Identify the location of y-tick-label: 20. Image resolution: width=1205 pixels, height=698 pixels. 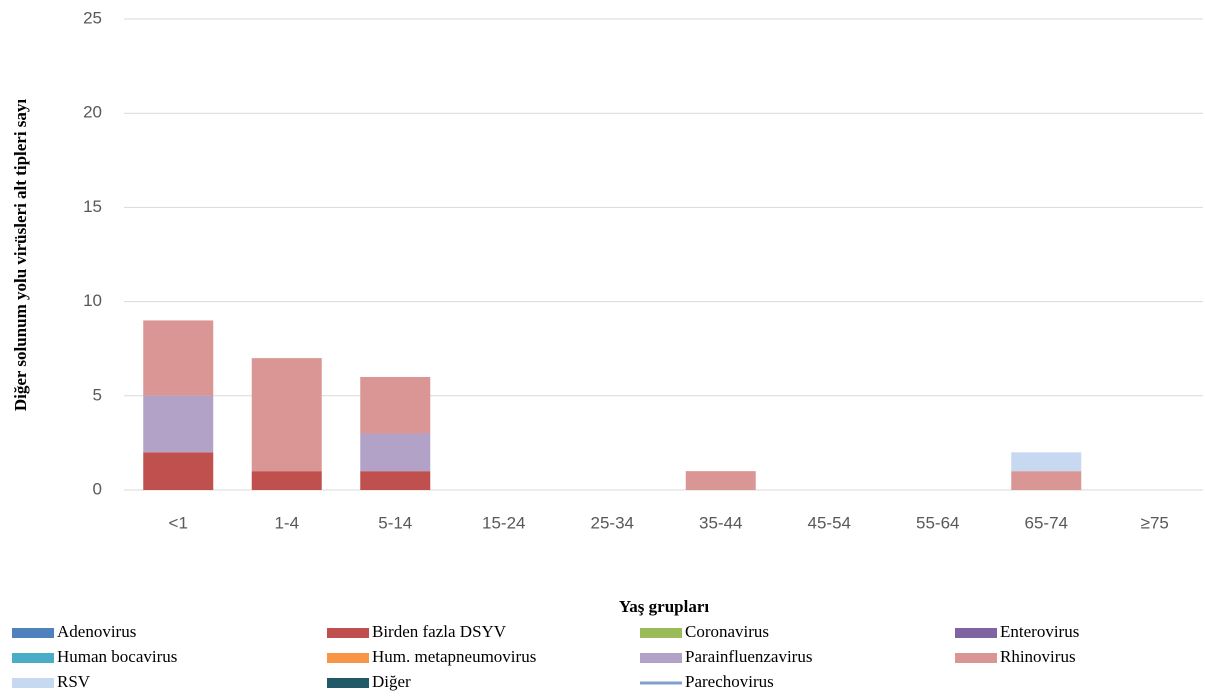
(92, 112).